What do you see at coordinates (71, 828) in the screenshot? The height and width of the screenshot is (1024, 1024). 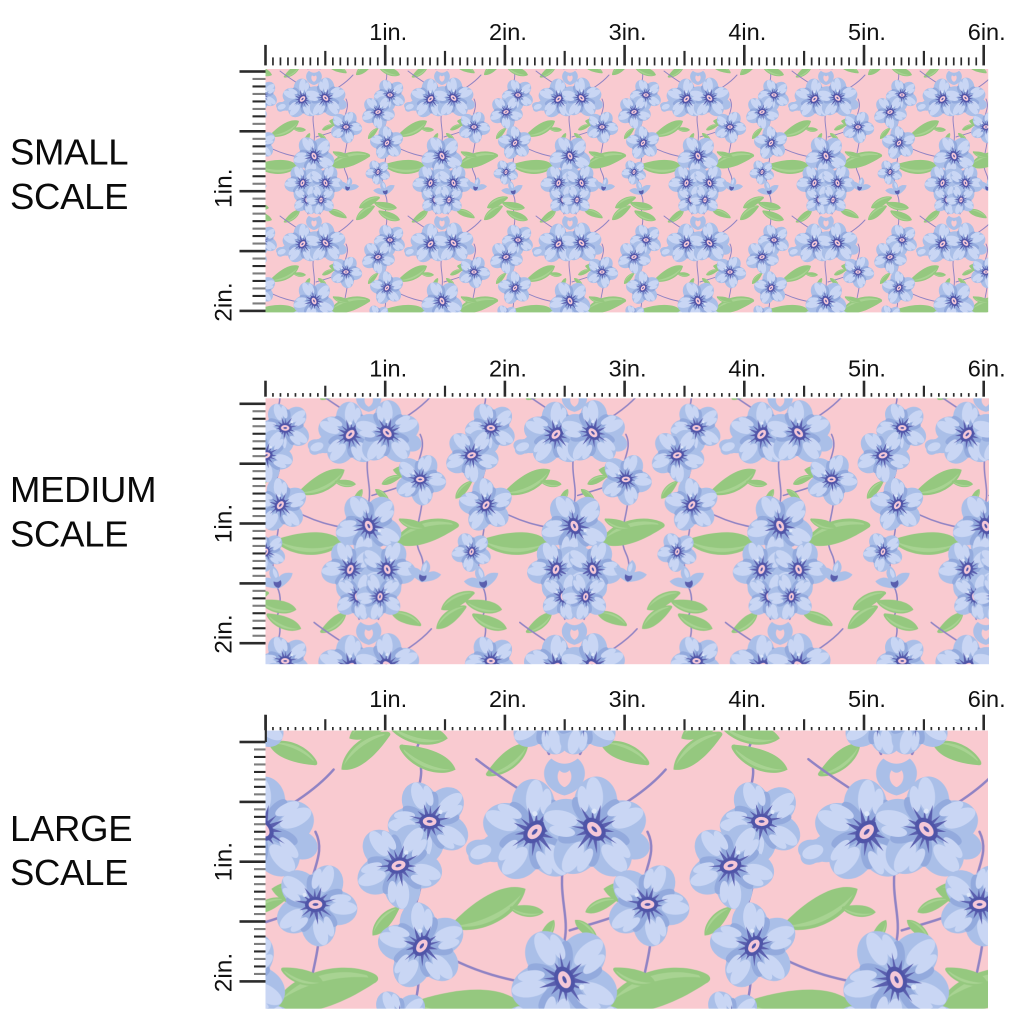 I see `svg-text: LARGE` at bounding box center [71, 828].